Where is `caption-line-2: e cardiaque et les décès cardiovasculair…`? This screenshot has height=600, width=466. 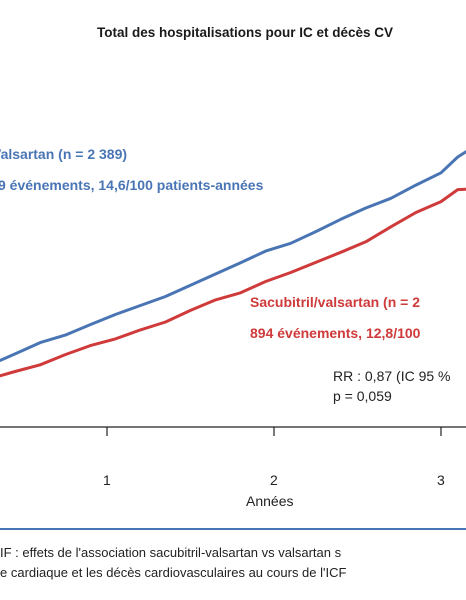
caption-line-2: e cardiaque et les décès cardiovasculair… is located at coordinates (173, 572).